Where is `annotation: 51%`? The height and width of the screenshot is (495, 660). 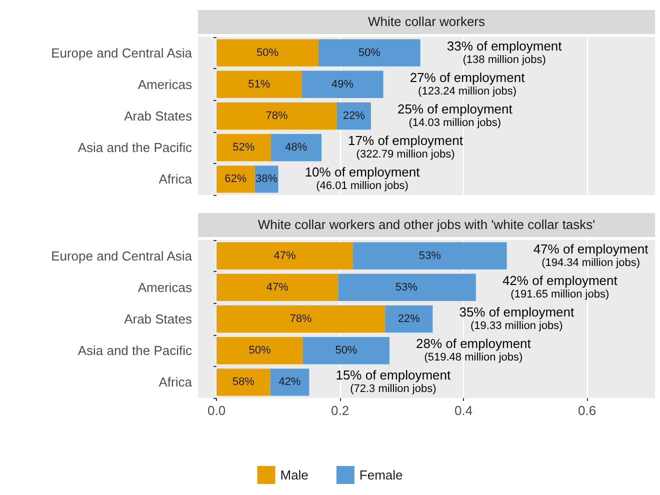 annotation: 51% is located at coordinates (259, 84).